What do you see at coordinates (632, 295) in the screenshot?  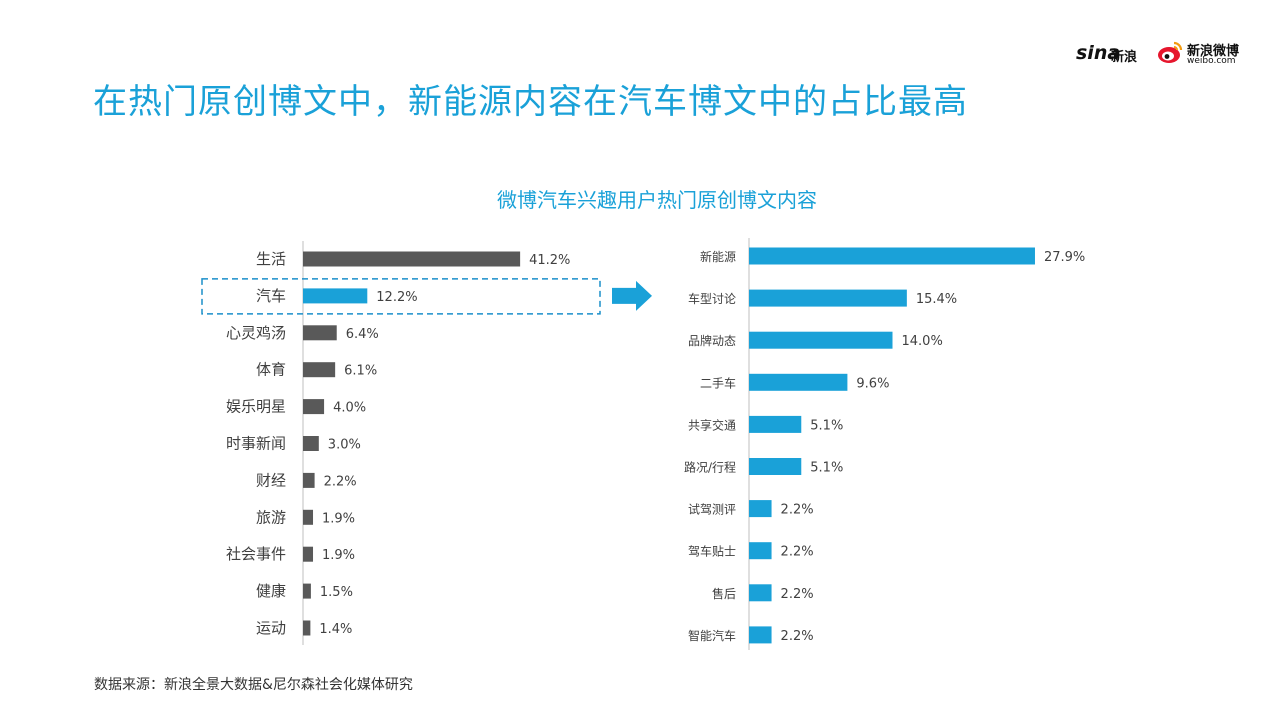 I see `arrow-right-icon` at bounding box center [632, 295].